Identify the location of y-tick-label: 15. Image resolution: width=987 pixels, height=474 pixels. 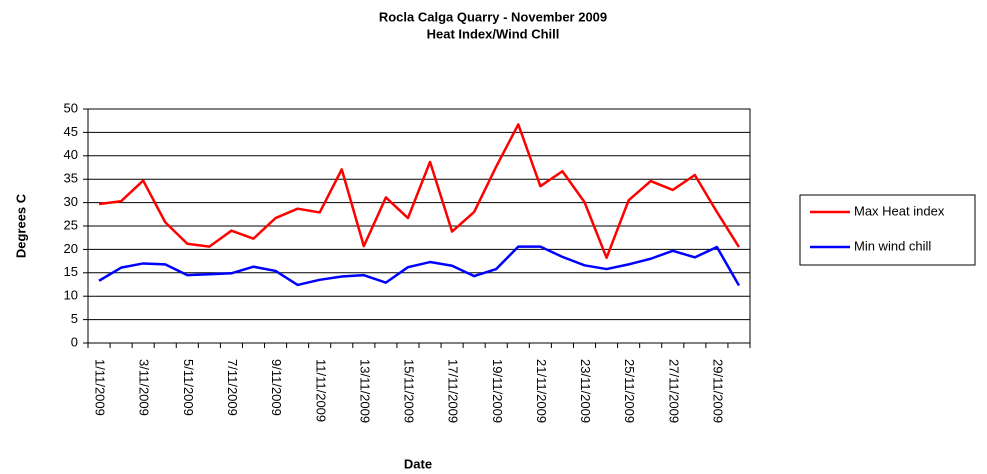
(71, 271).